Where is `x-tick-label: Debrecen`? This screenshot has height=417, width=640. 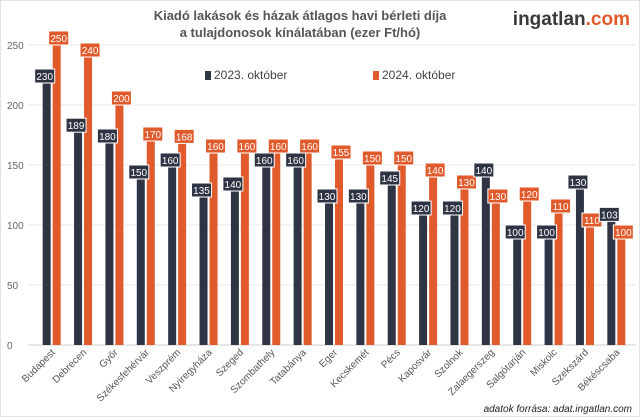 x-tick-label: Debrecen is located at coordinates (70, 366).